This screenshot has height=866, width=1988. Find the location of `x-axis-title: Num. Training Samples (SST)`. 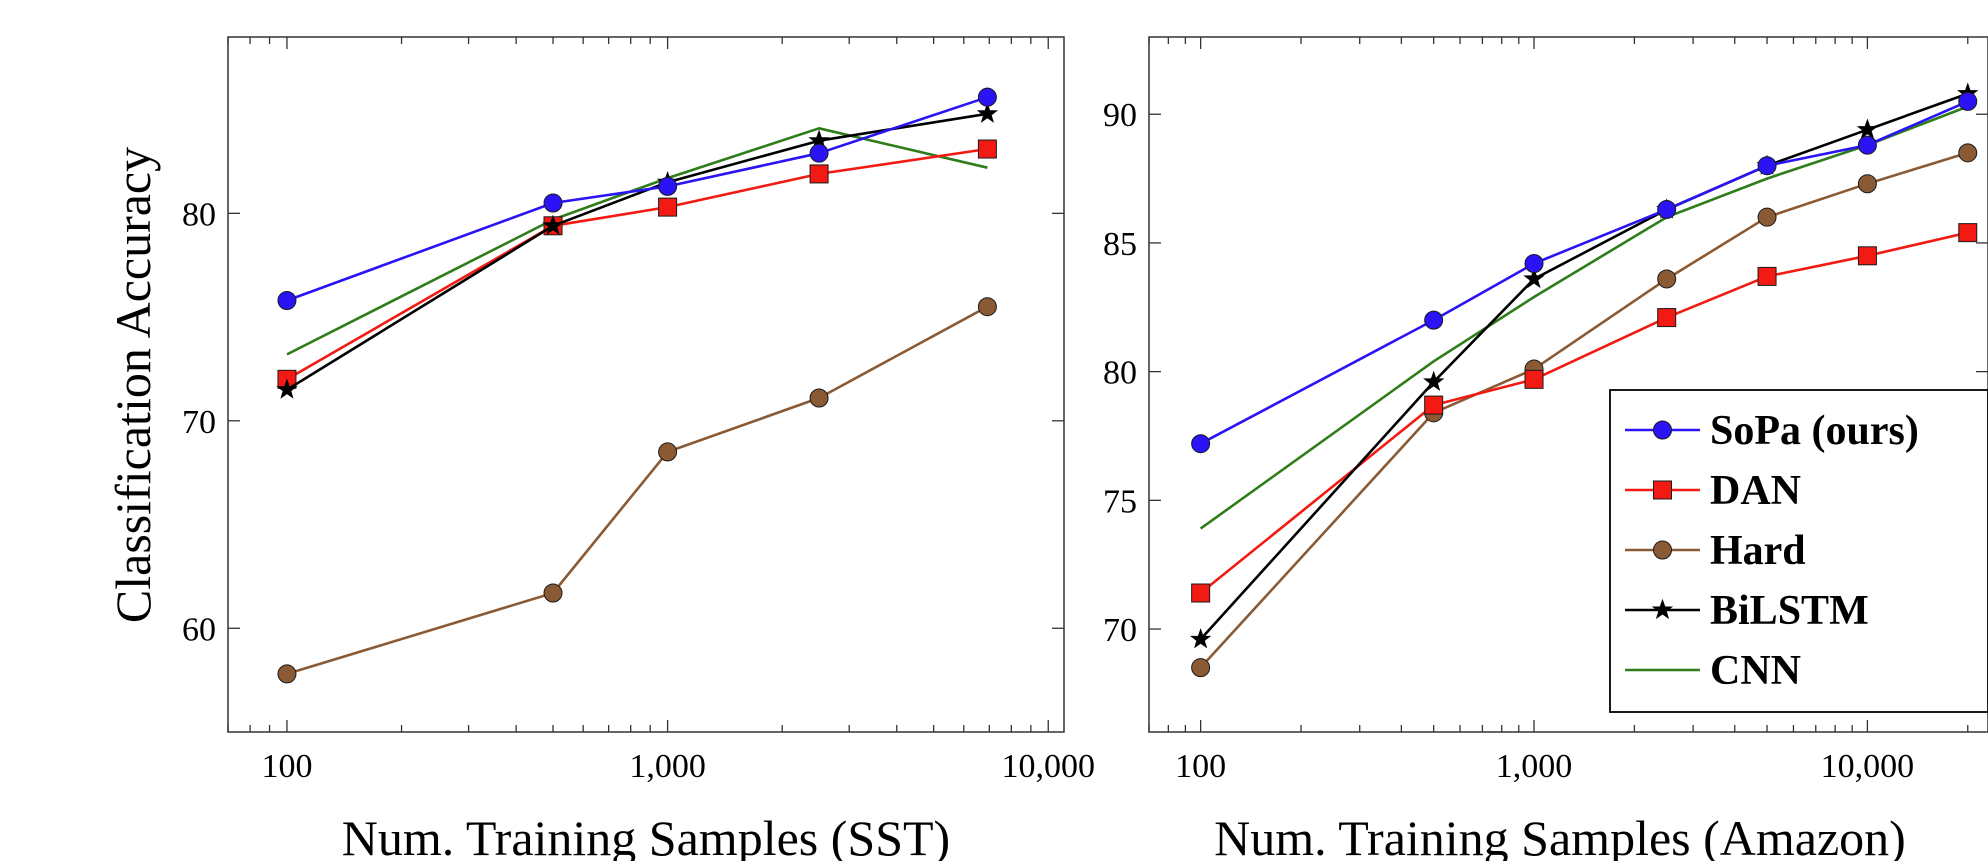

x-axis-title: Num. Training Samples (SST) is located at coordinates (646, 835).